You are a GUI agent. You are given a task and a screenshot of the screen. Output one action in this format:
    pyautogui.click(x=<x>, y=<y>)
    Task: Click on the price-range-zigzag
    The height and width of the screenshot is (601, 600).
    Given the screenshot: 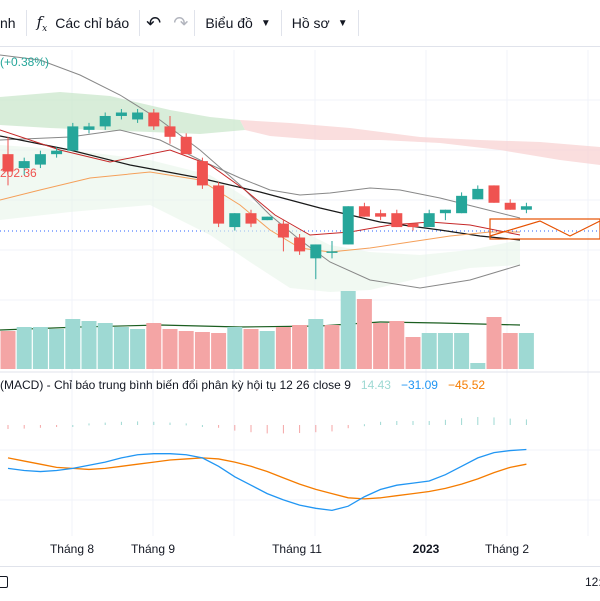 What is the action you would take?
    pyautogui.click(x=544, y=228)
    